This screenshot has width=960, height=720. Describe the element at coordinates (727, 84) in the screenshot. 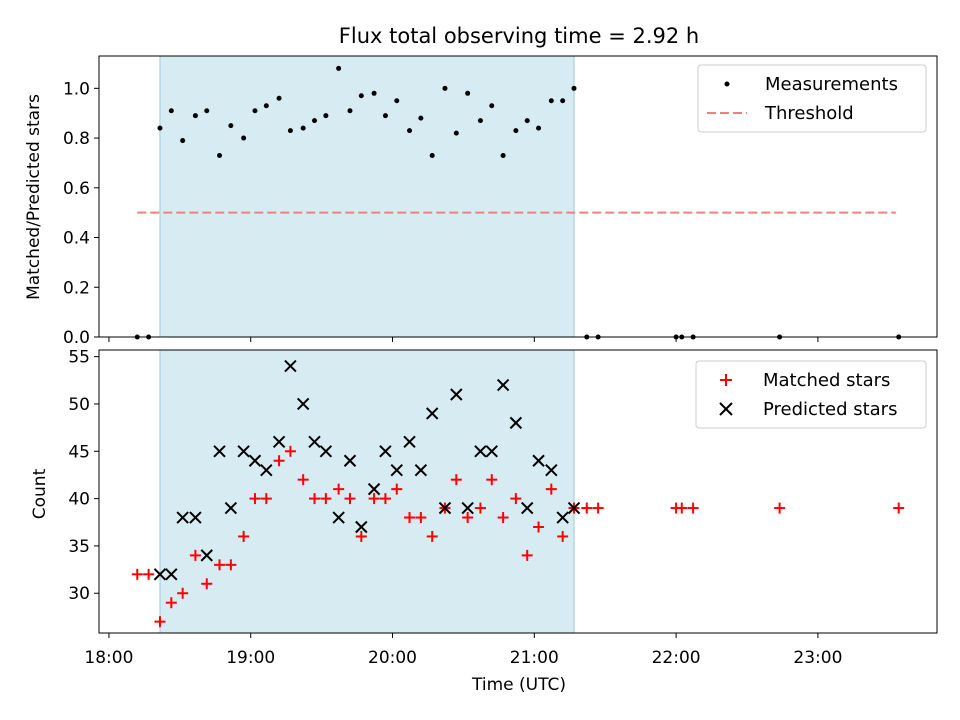

I see `measurements-legend-marker` at that location.